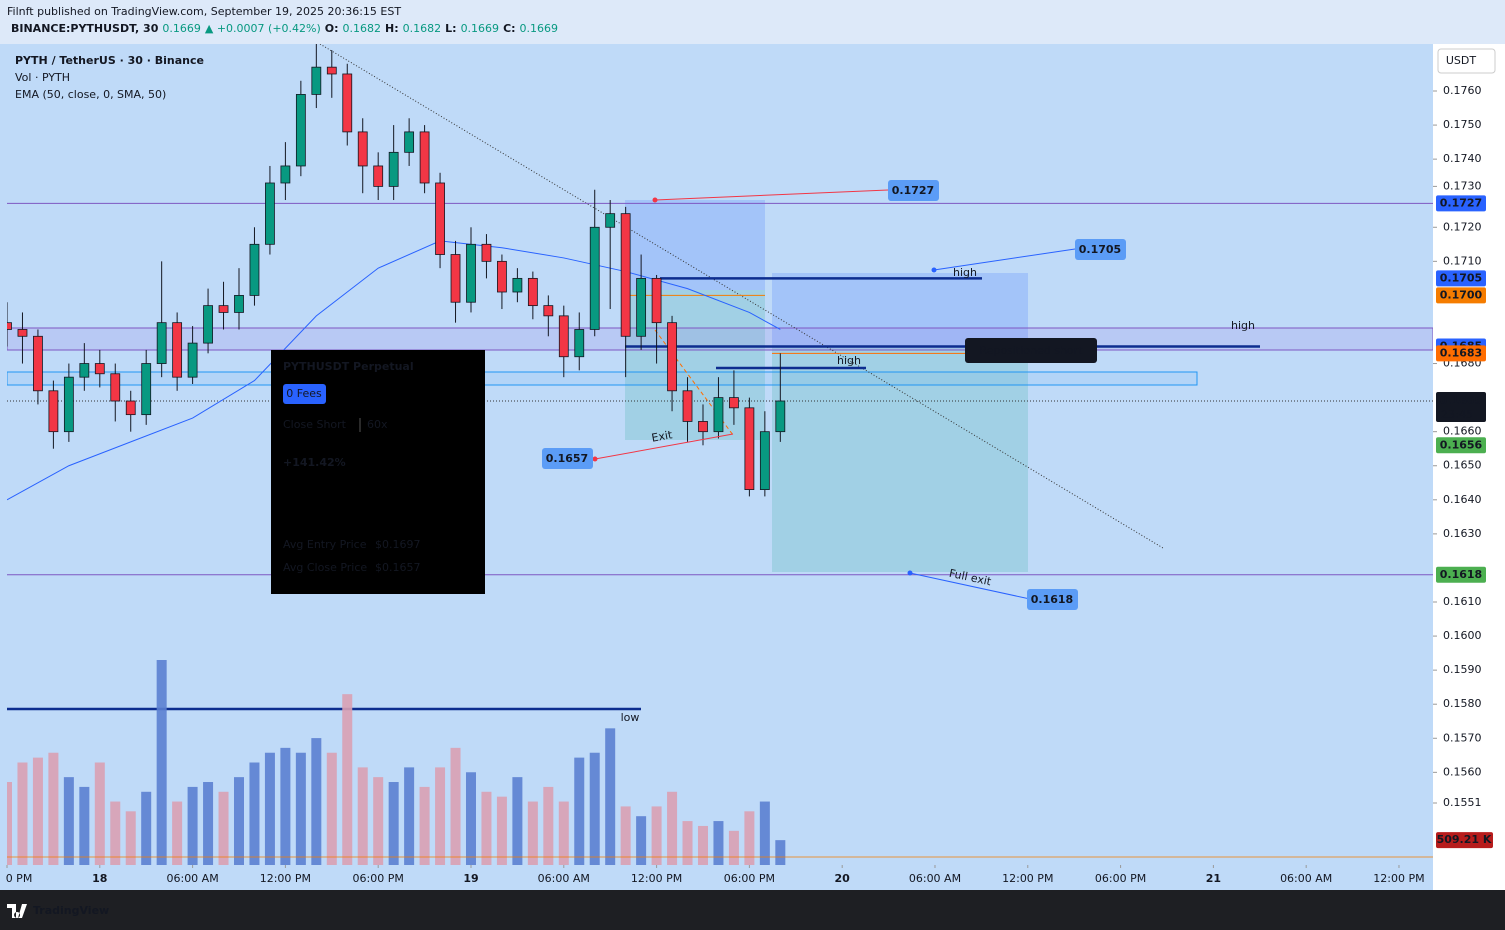  I want to click on price-label: 0.1656, so click(1461, 444).